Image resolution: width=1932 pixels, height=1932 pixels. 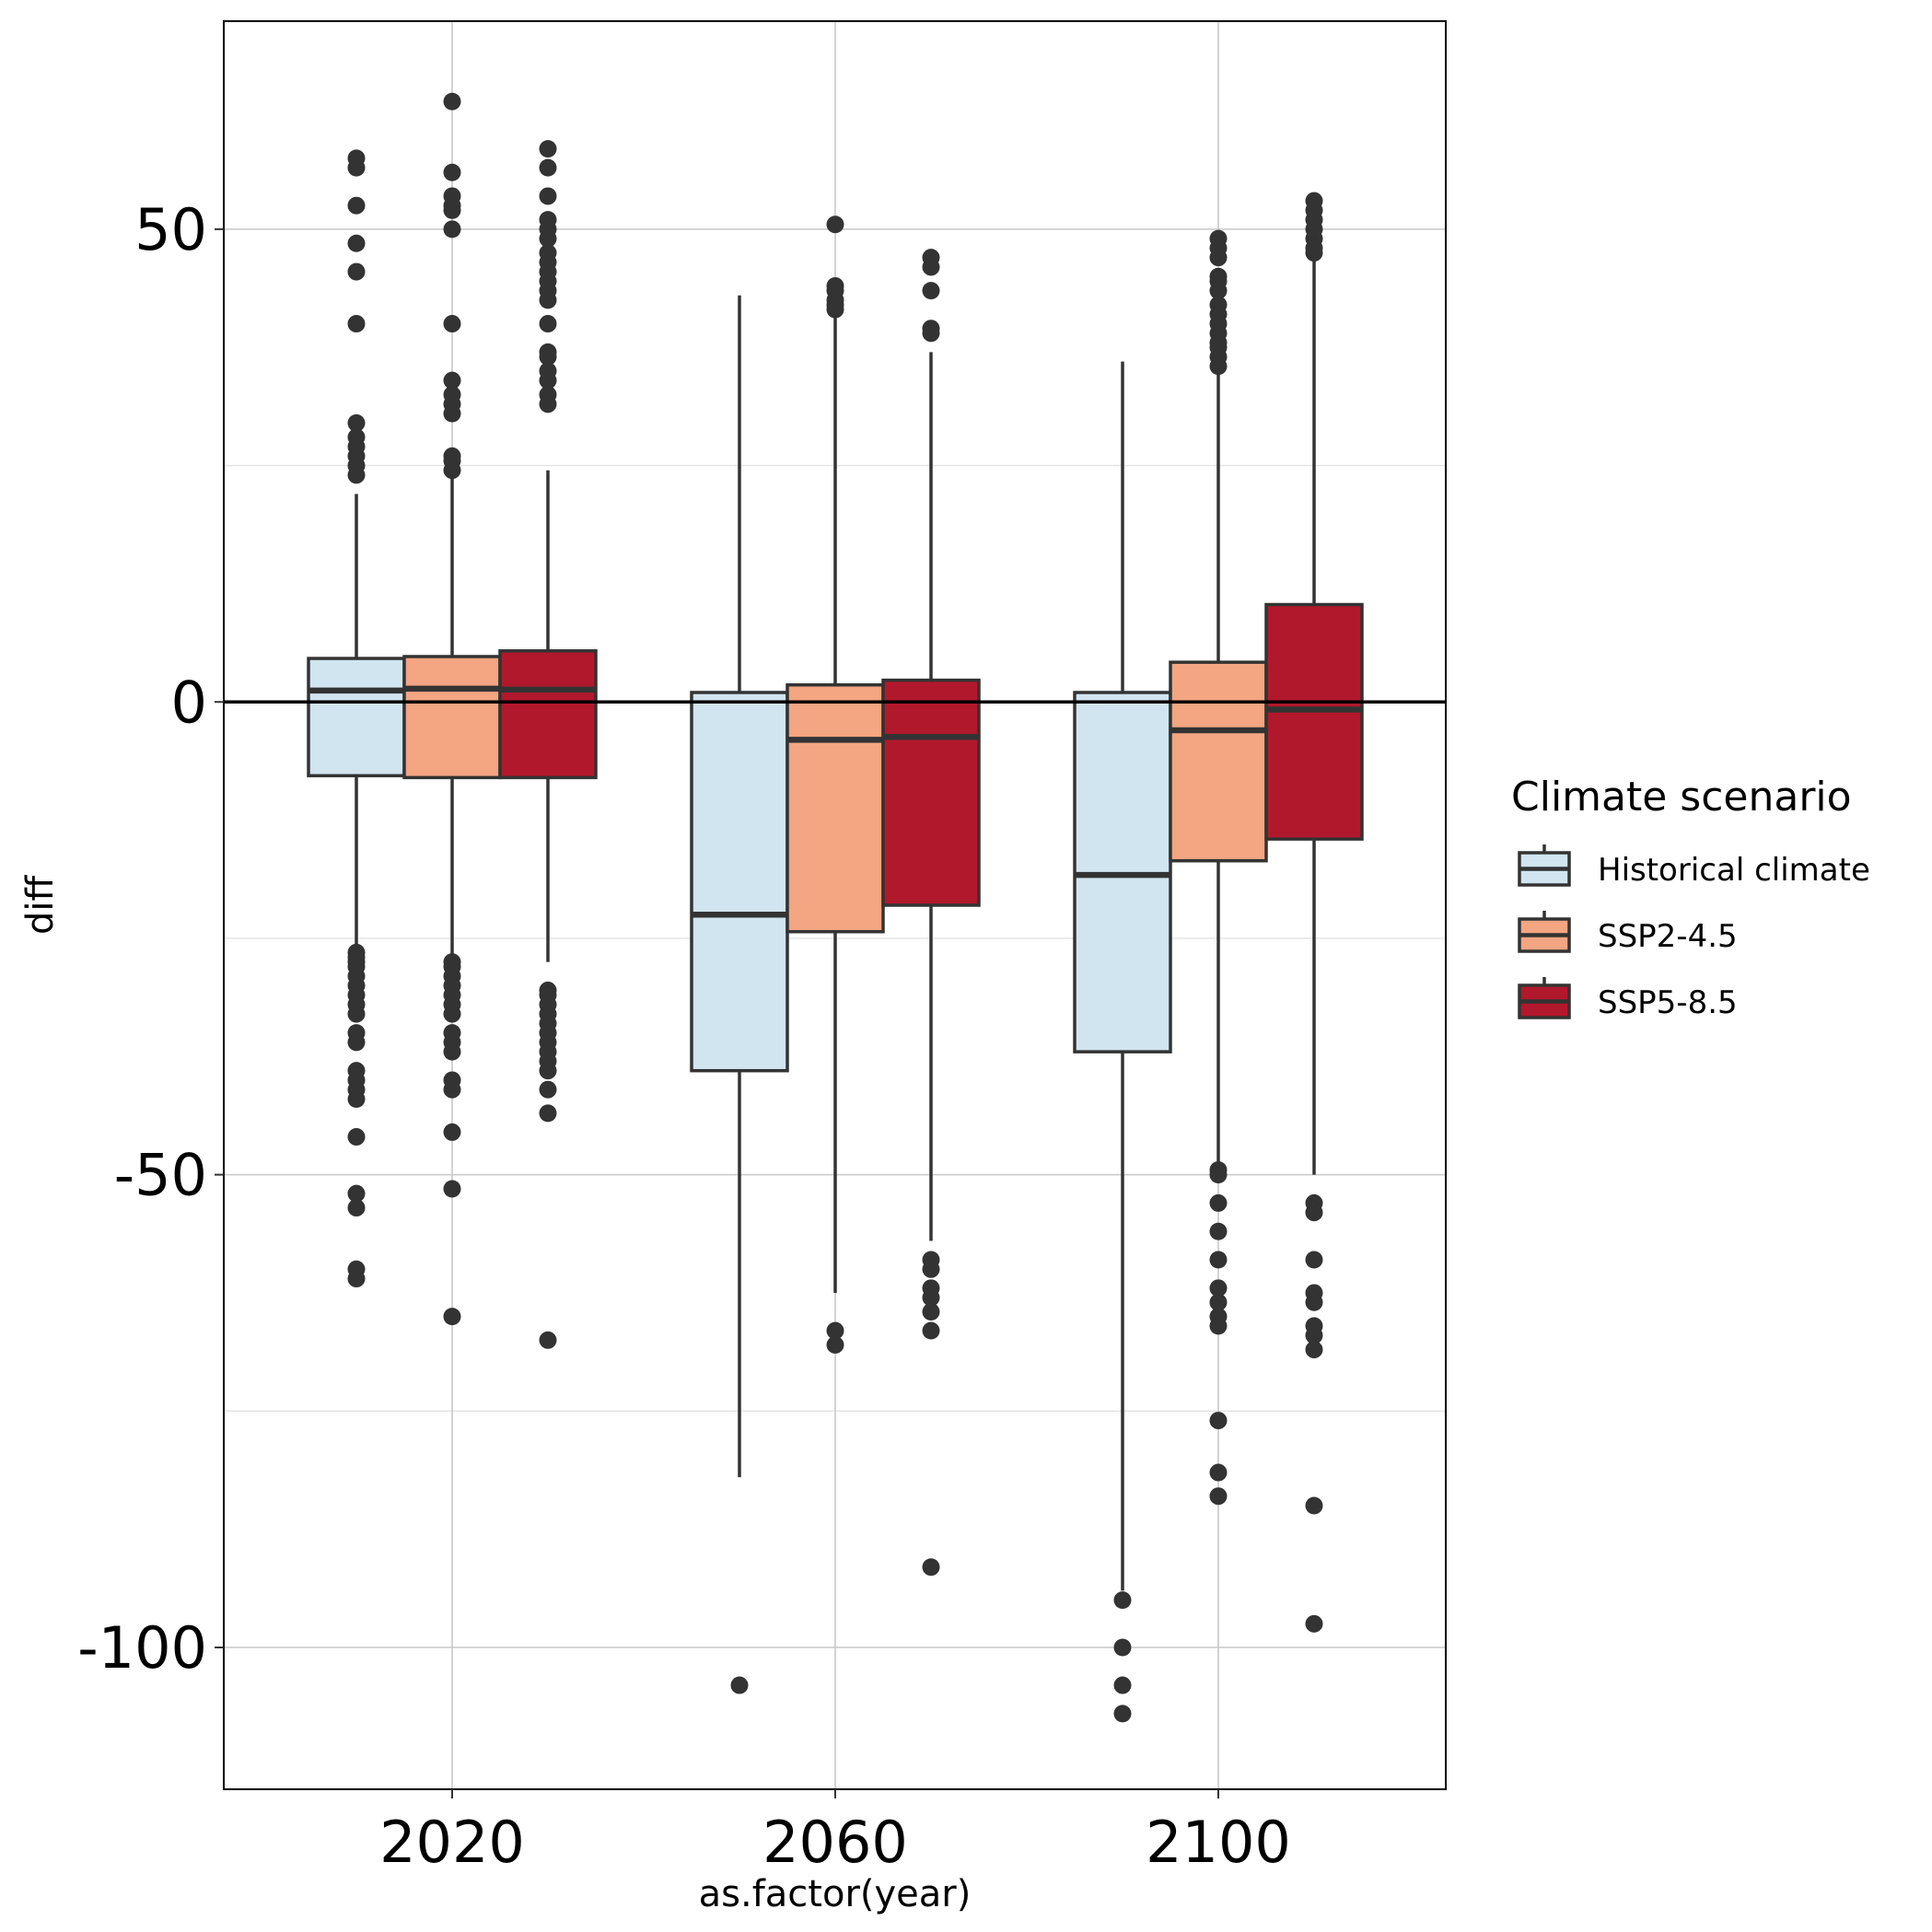 What do you see at coordinates (452, 1842) in the screenshot?
I see `x-tick-label: 2020` at bounding box center [452, 1842].